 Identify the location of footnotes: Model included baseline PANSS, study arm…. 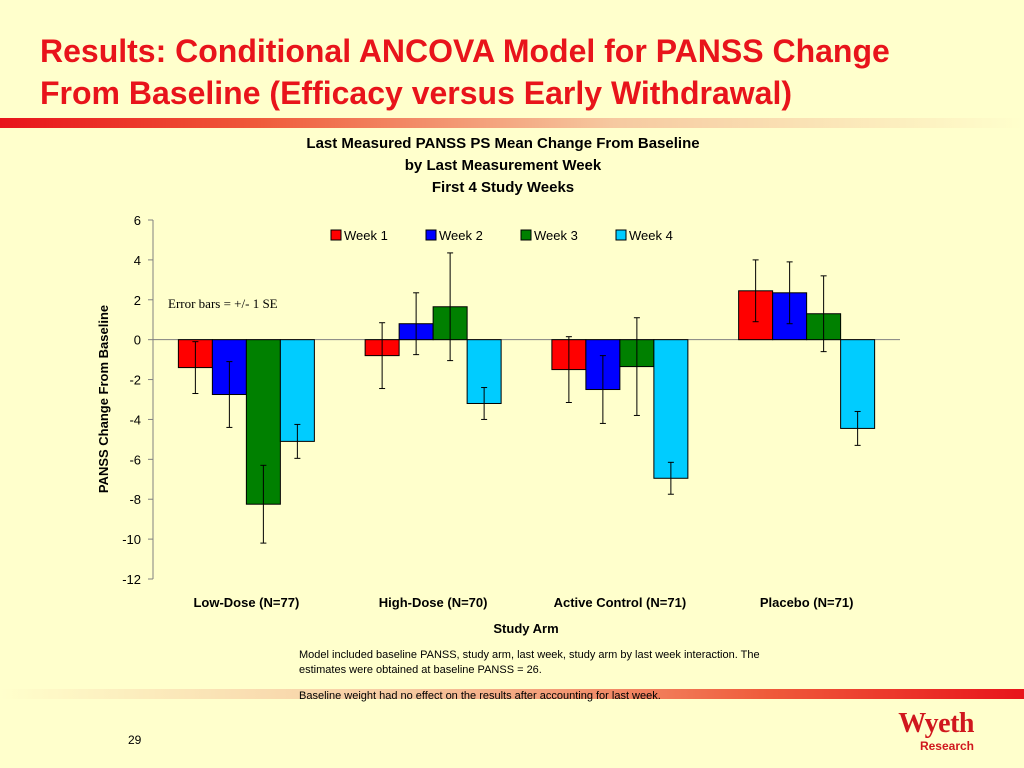
(534, 681).